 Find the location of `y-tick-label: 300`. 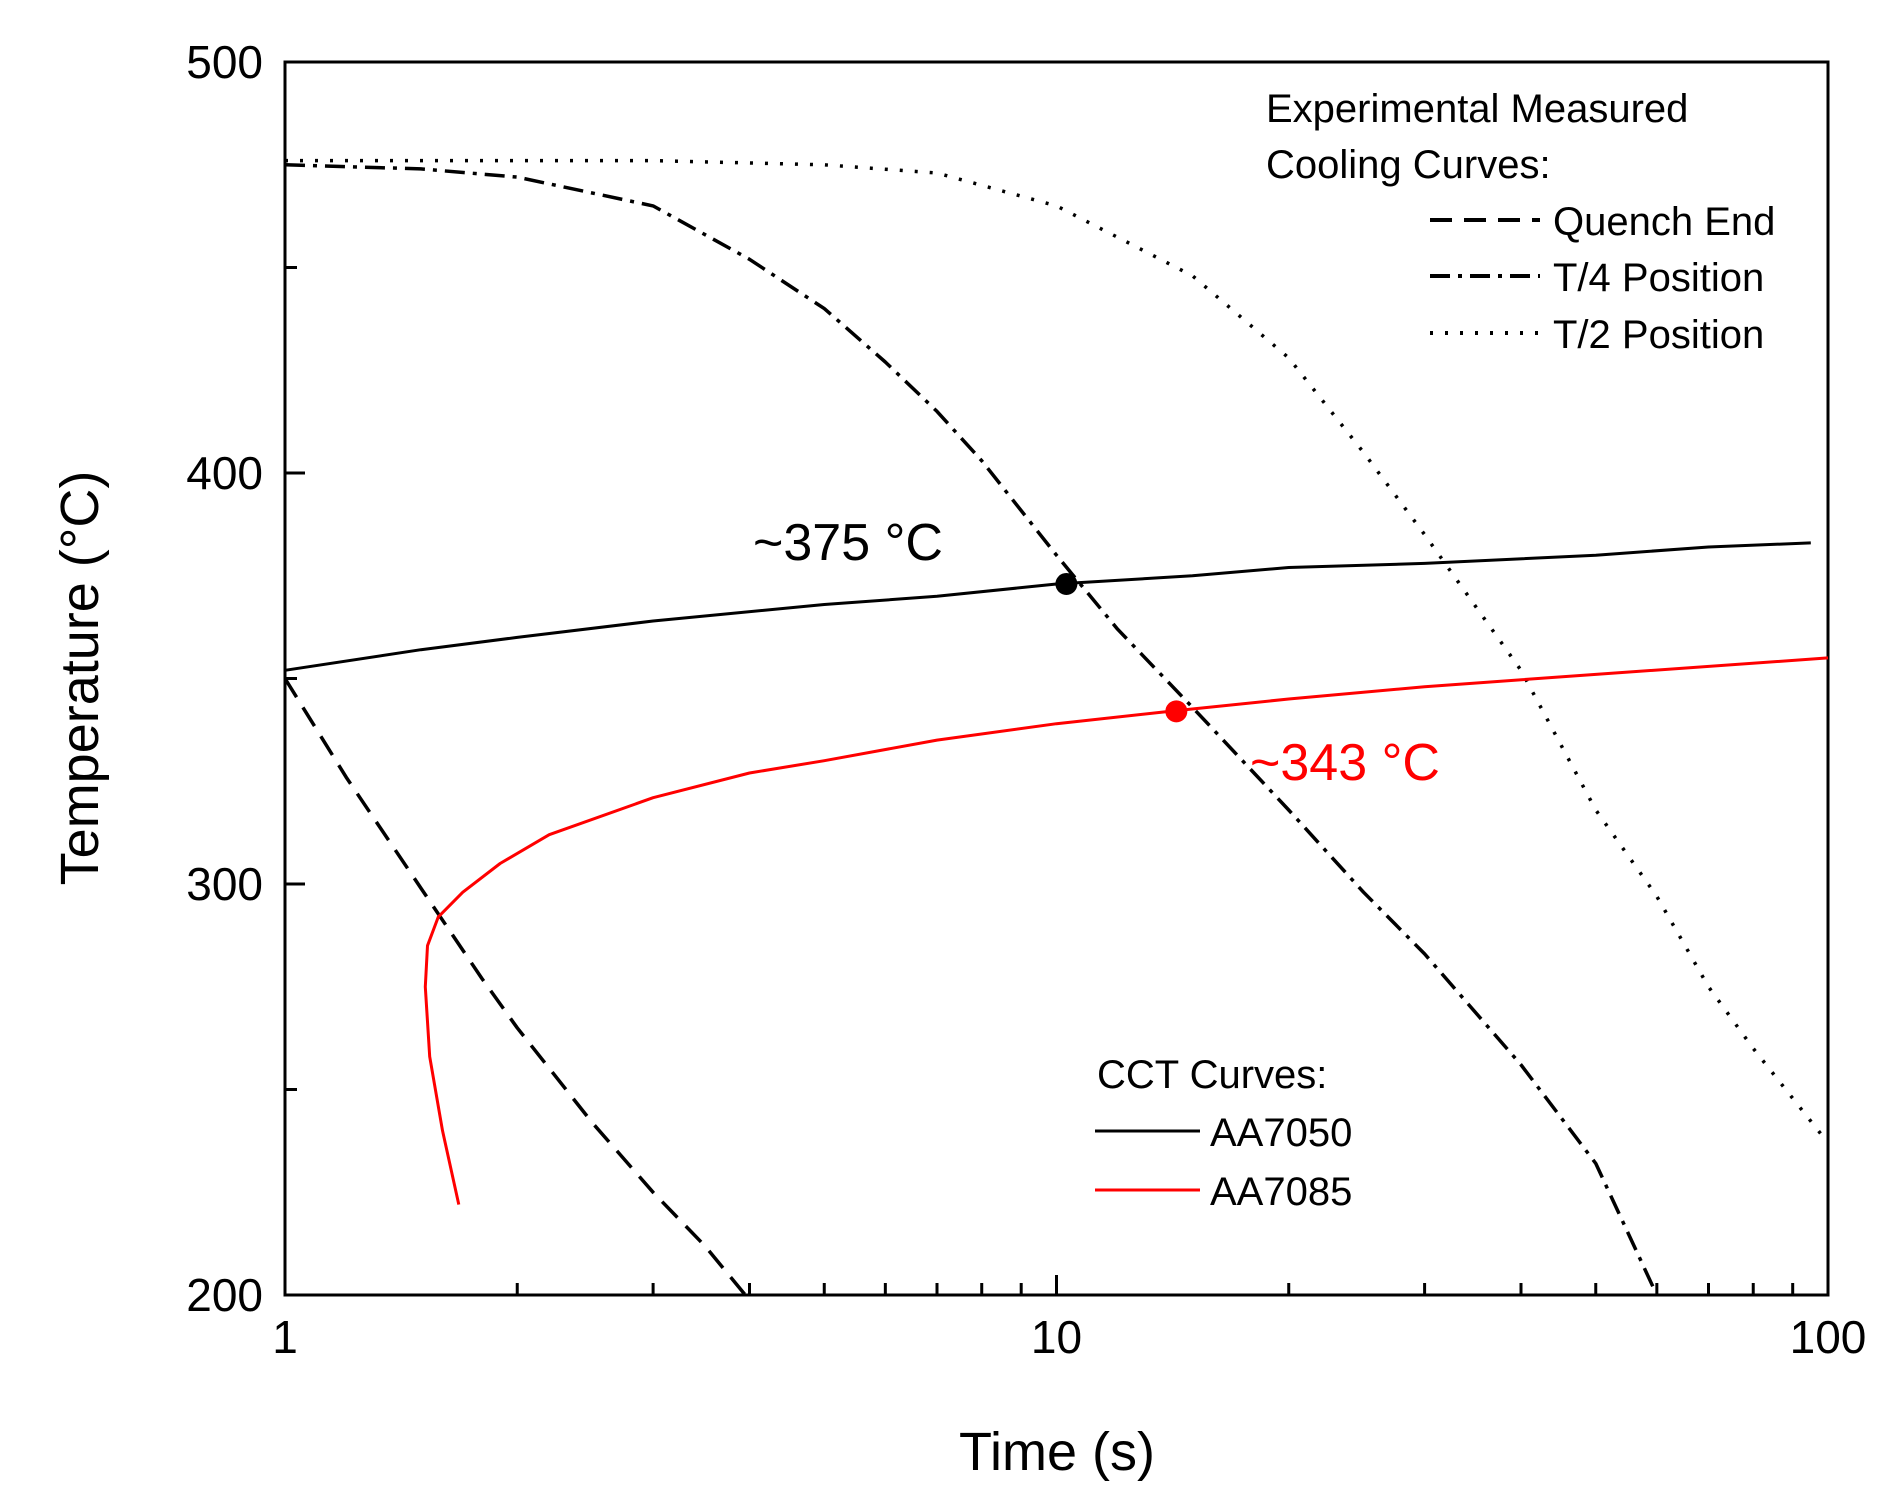

y-tick-label: 300 is located at coordinates (224, 884).